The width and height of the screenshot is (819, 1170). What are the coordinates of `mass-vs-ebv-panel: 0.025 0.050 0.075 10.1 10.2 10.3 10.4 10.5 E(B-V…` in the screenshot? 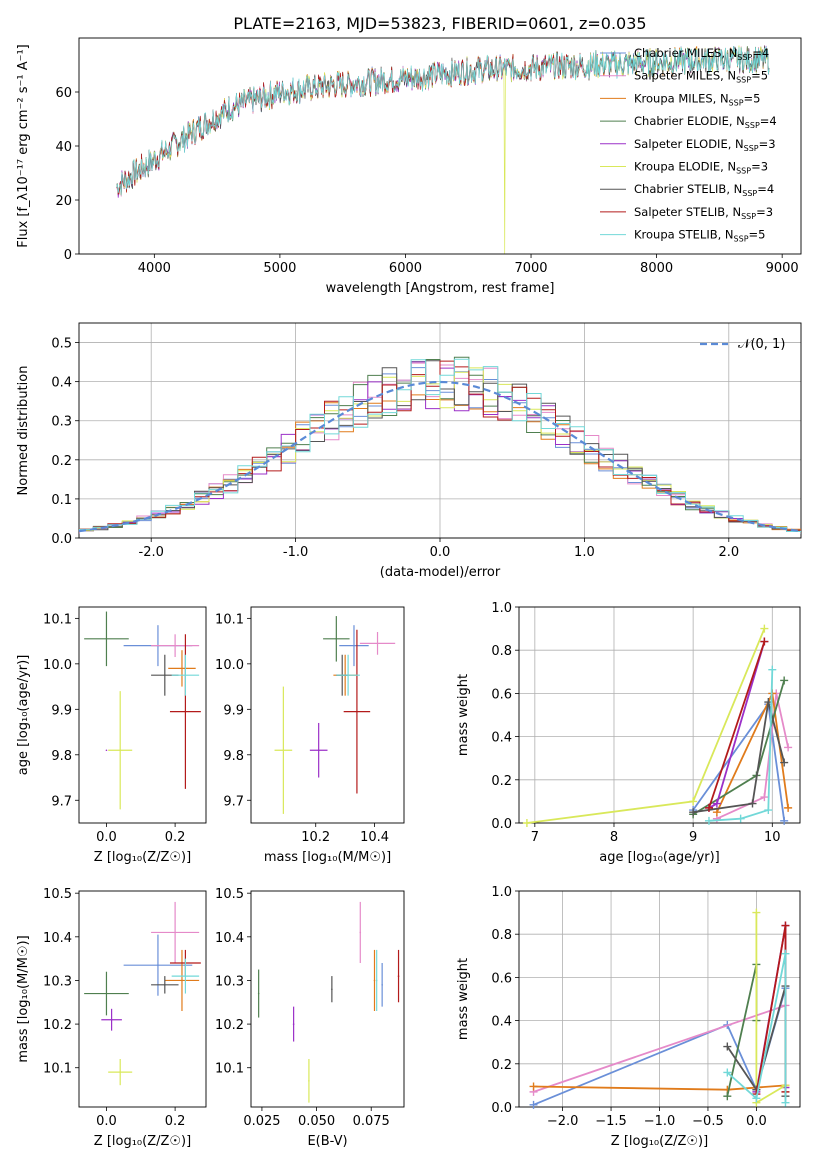 It's located at (310, 1018).